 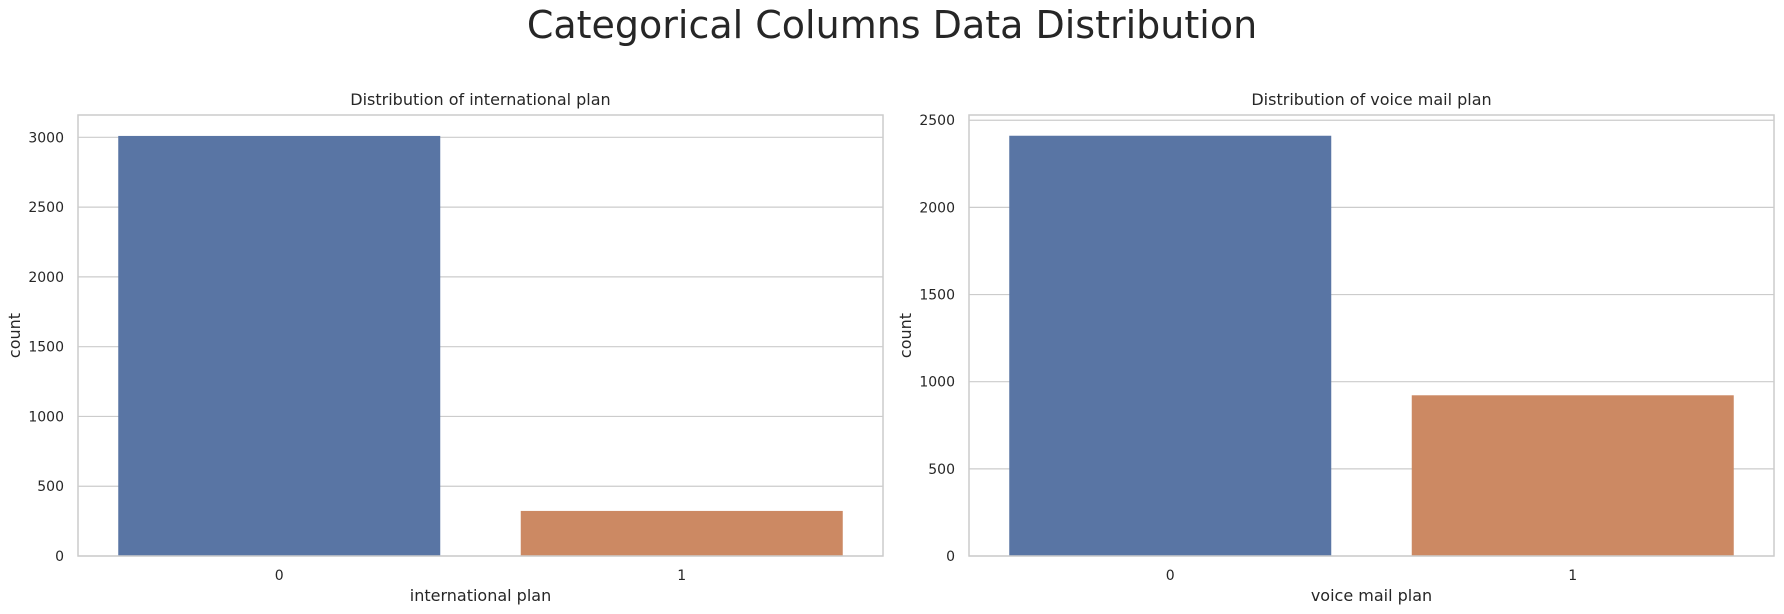 I want to click on figure-suptitle: Categorical Columns Data Distribution, so click(x=892, y=25).